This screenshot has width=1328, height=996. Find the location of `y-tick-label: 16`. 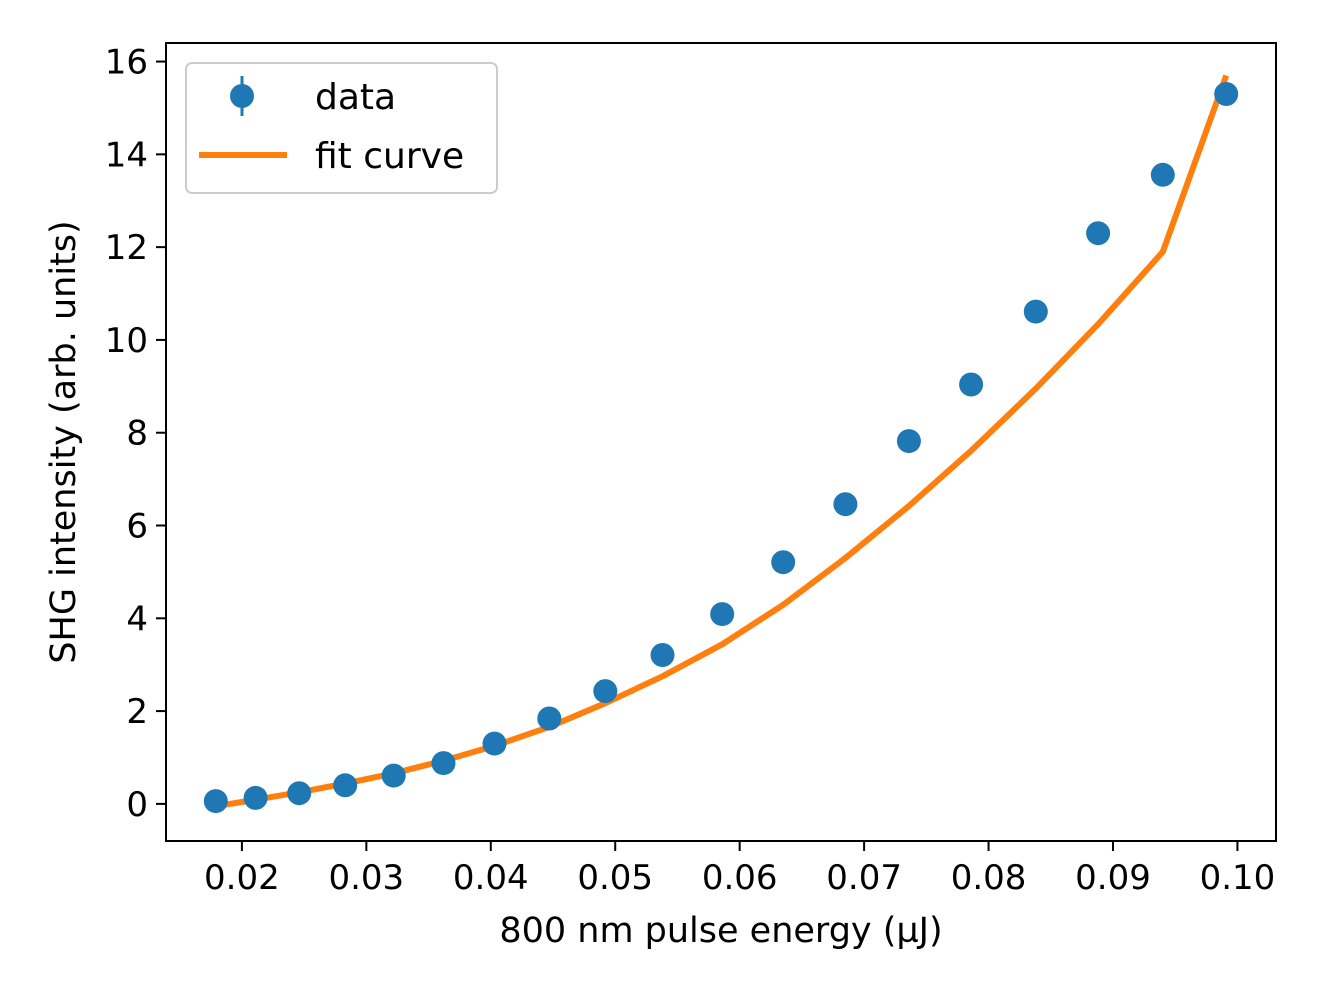

y-tick-label: 16 is located at coordinates (126, 63).